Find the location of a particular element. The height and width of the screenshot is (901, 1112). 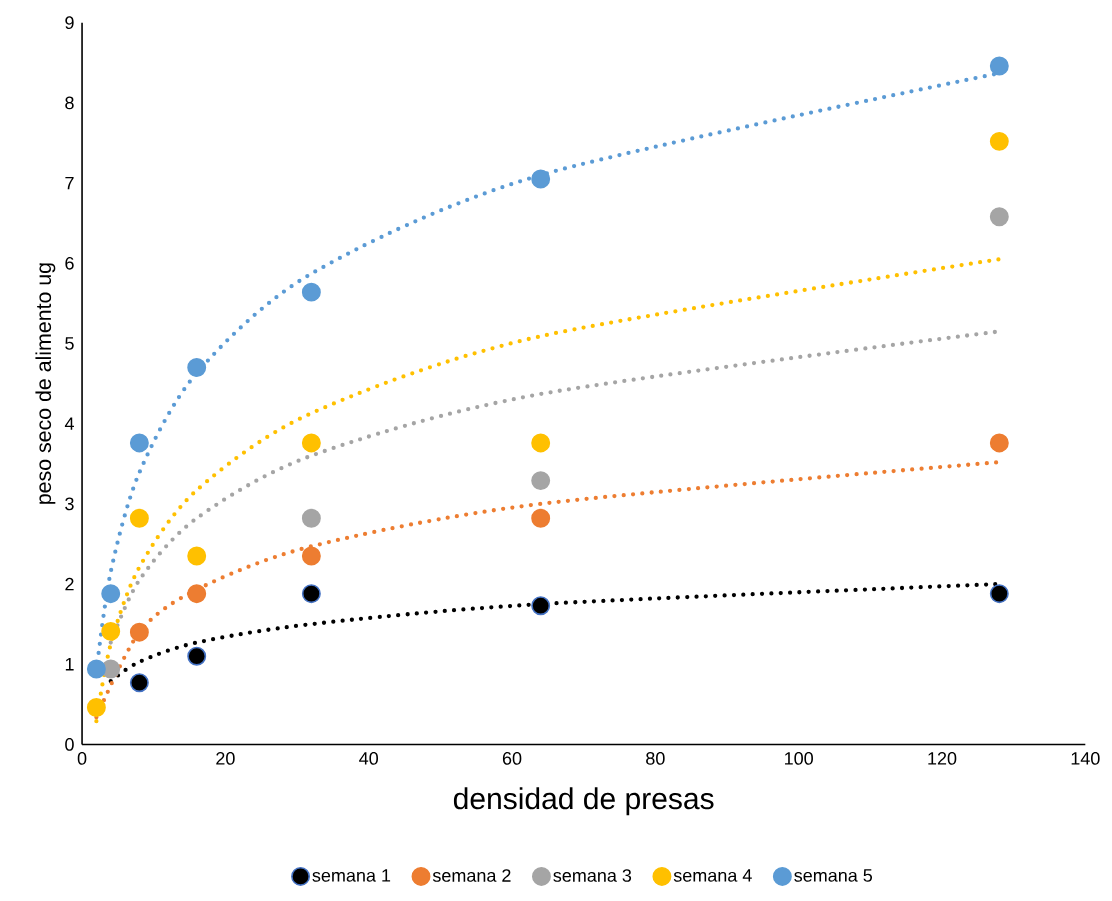

x-tick-label: 60 is located at coordinates (512, 758).